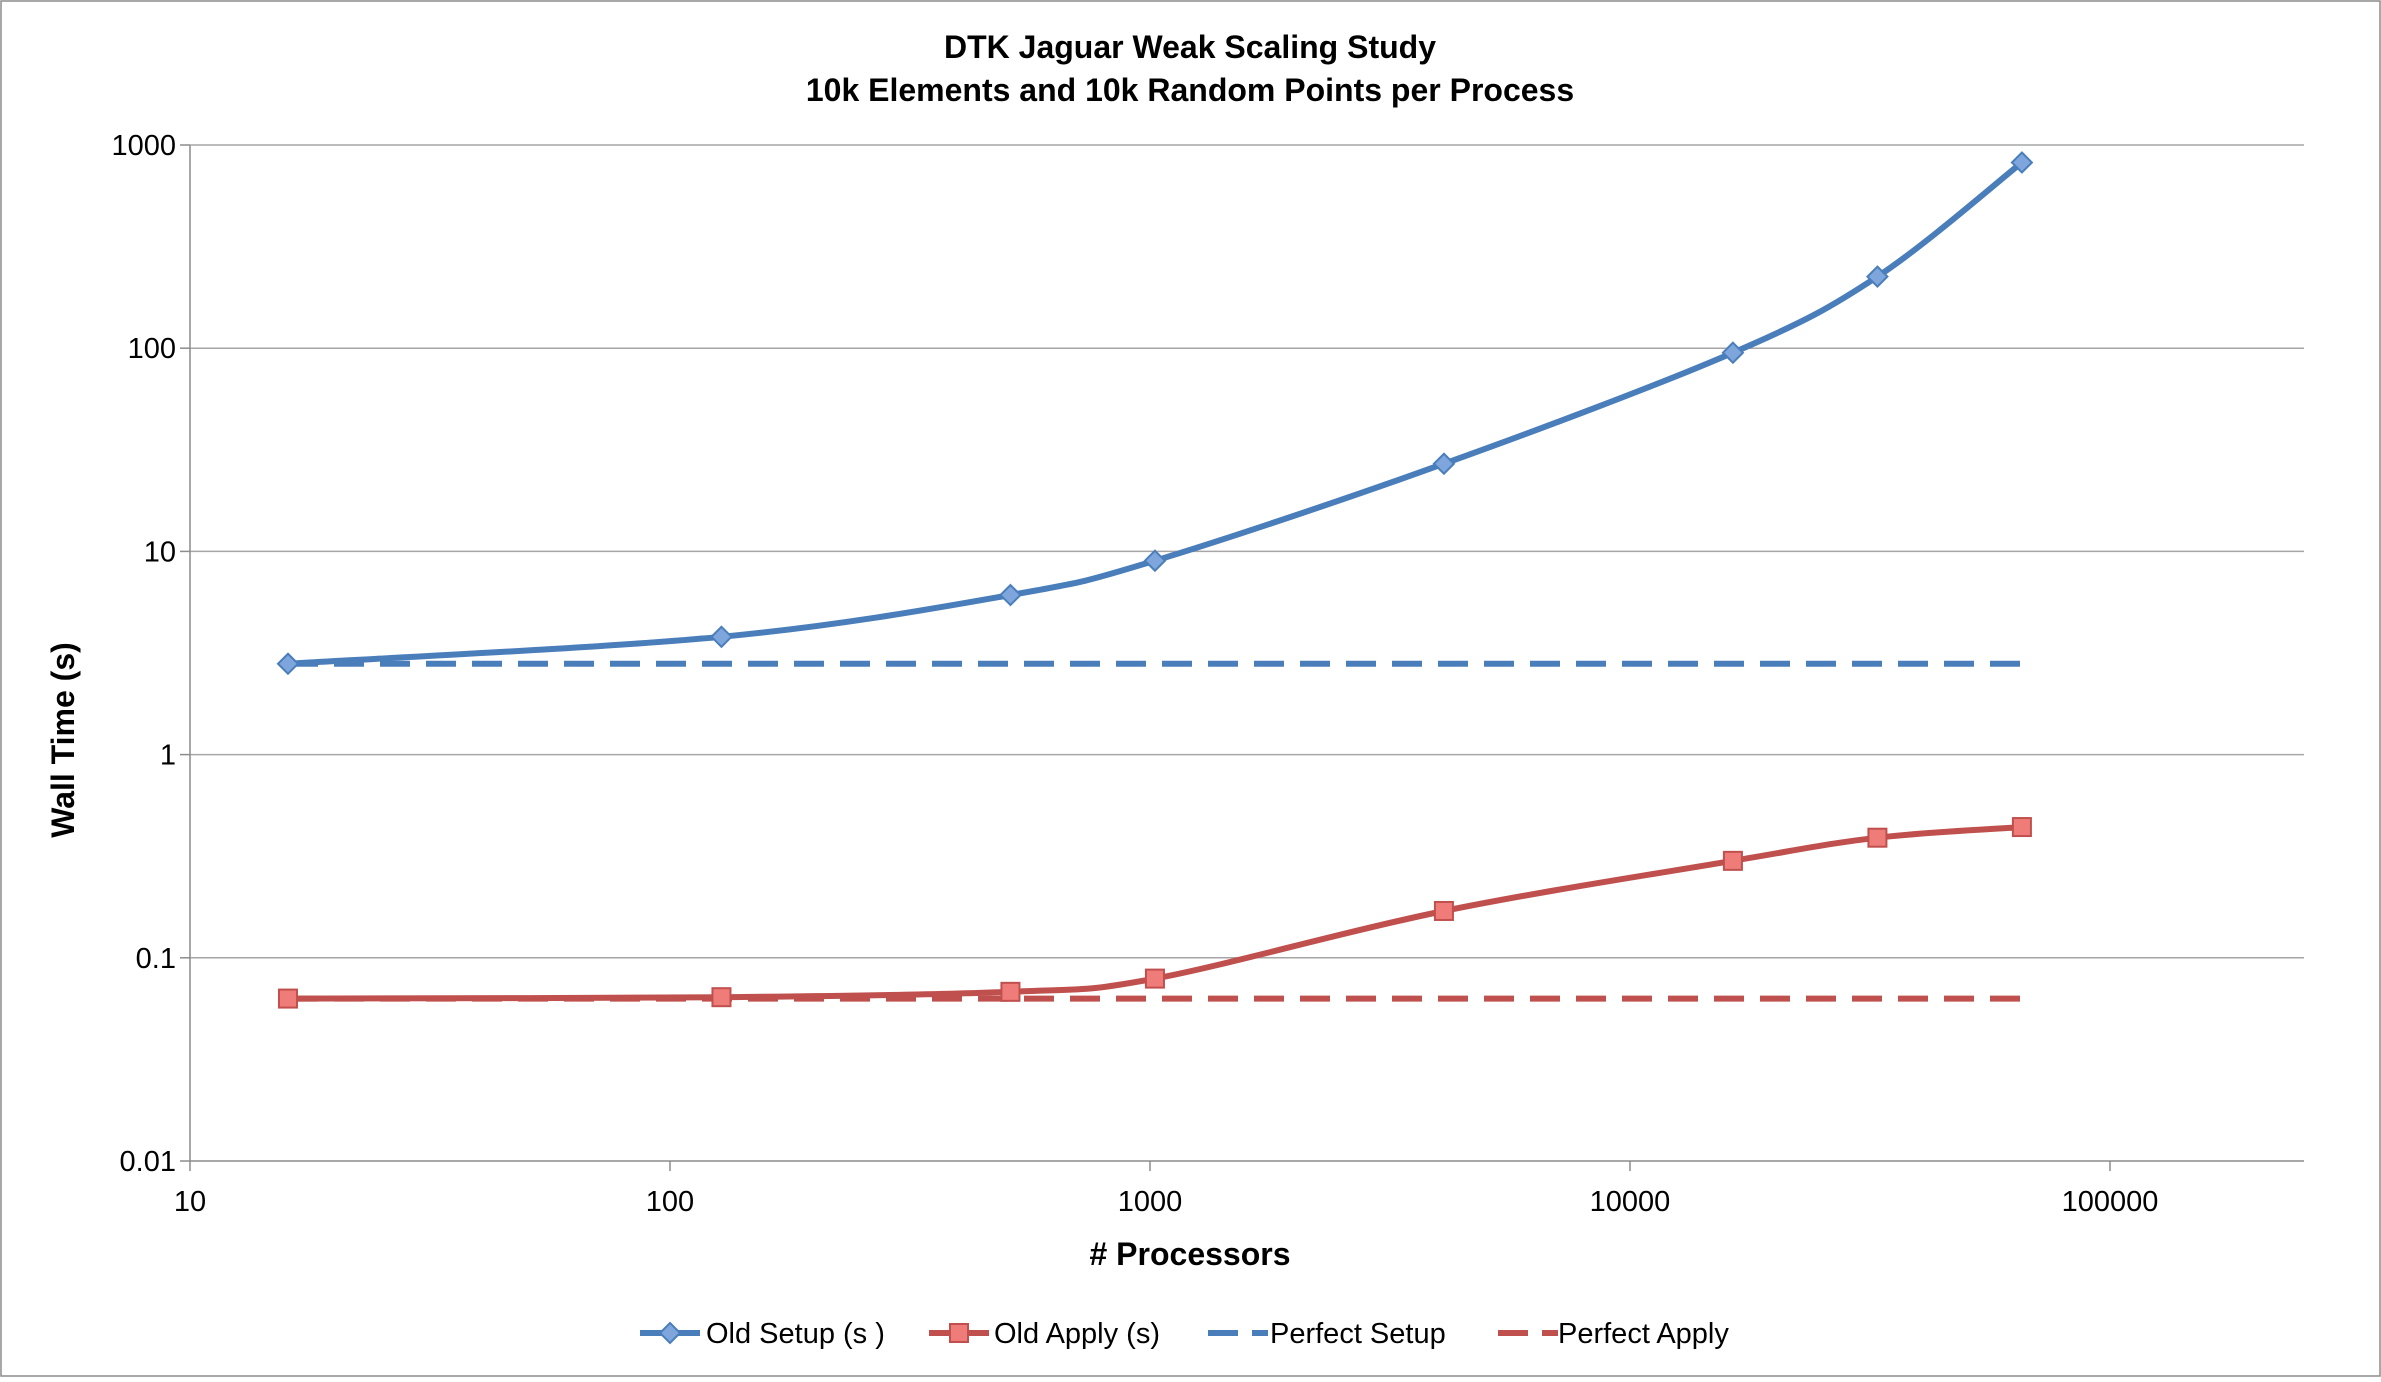  What do you see at coordinates (160, 552) in the screenshot?
I see `y-tick-label: 10` at bounding box center [160, 552].